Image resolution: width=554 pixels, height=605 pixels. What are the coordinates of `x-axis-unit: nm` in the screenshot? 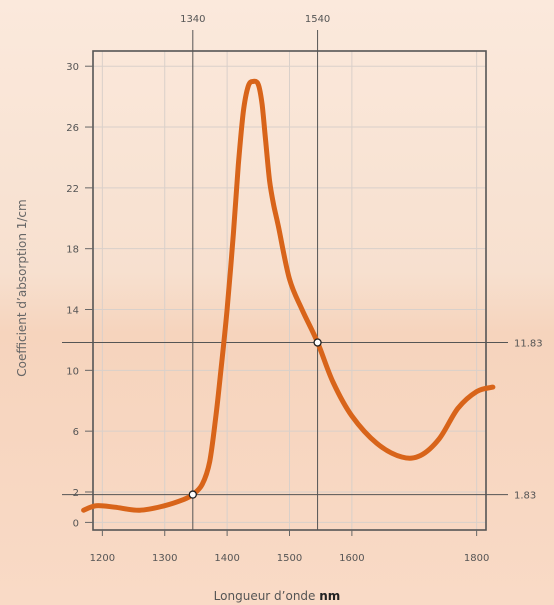 It's located at (329, 596).